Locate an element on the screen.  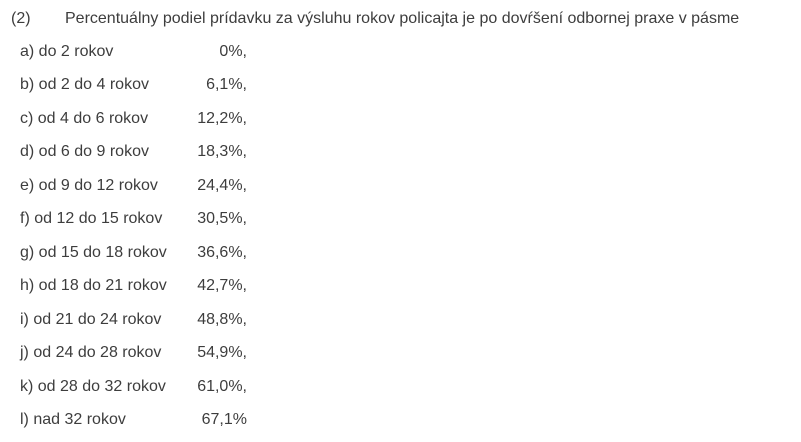
table-row: l) nad 32 rokov 67,1% is located at coordinates (133, 421).